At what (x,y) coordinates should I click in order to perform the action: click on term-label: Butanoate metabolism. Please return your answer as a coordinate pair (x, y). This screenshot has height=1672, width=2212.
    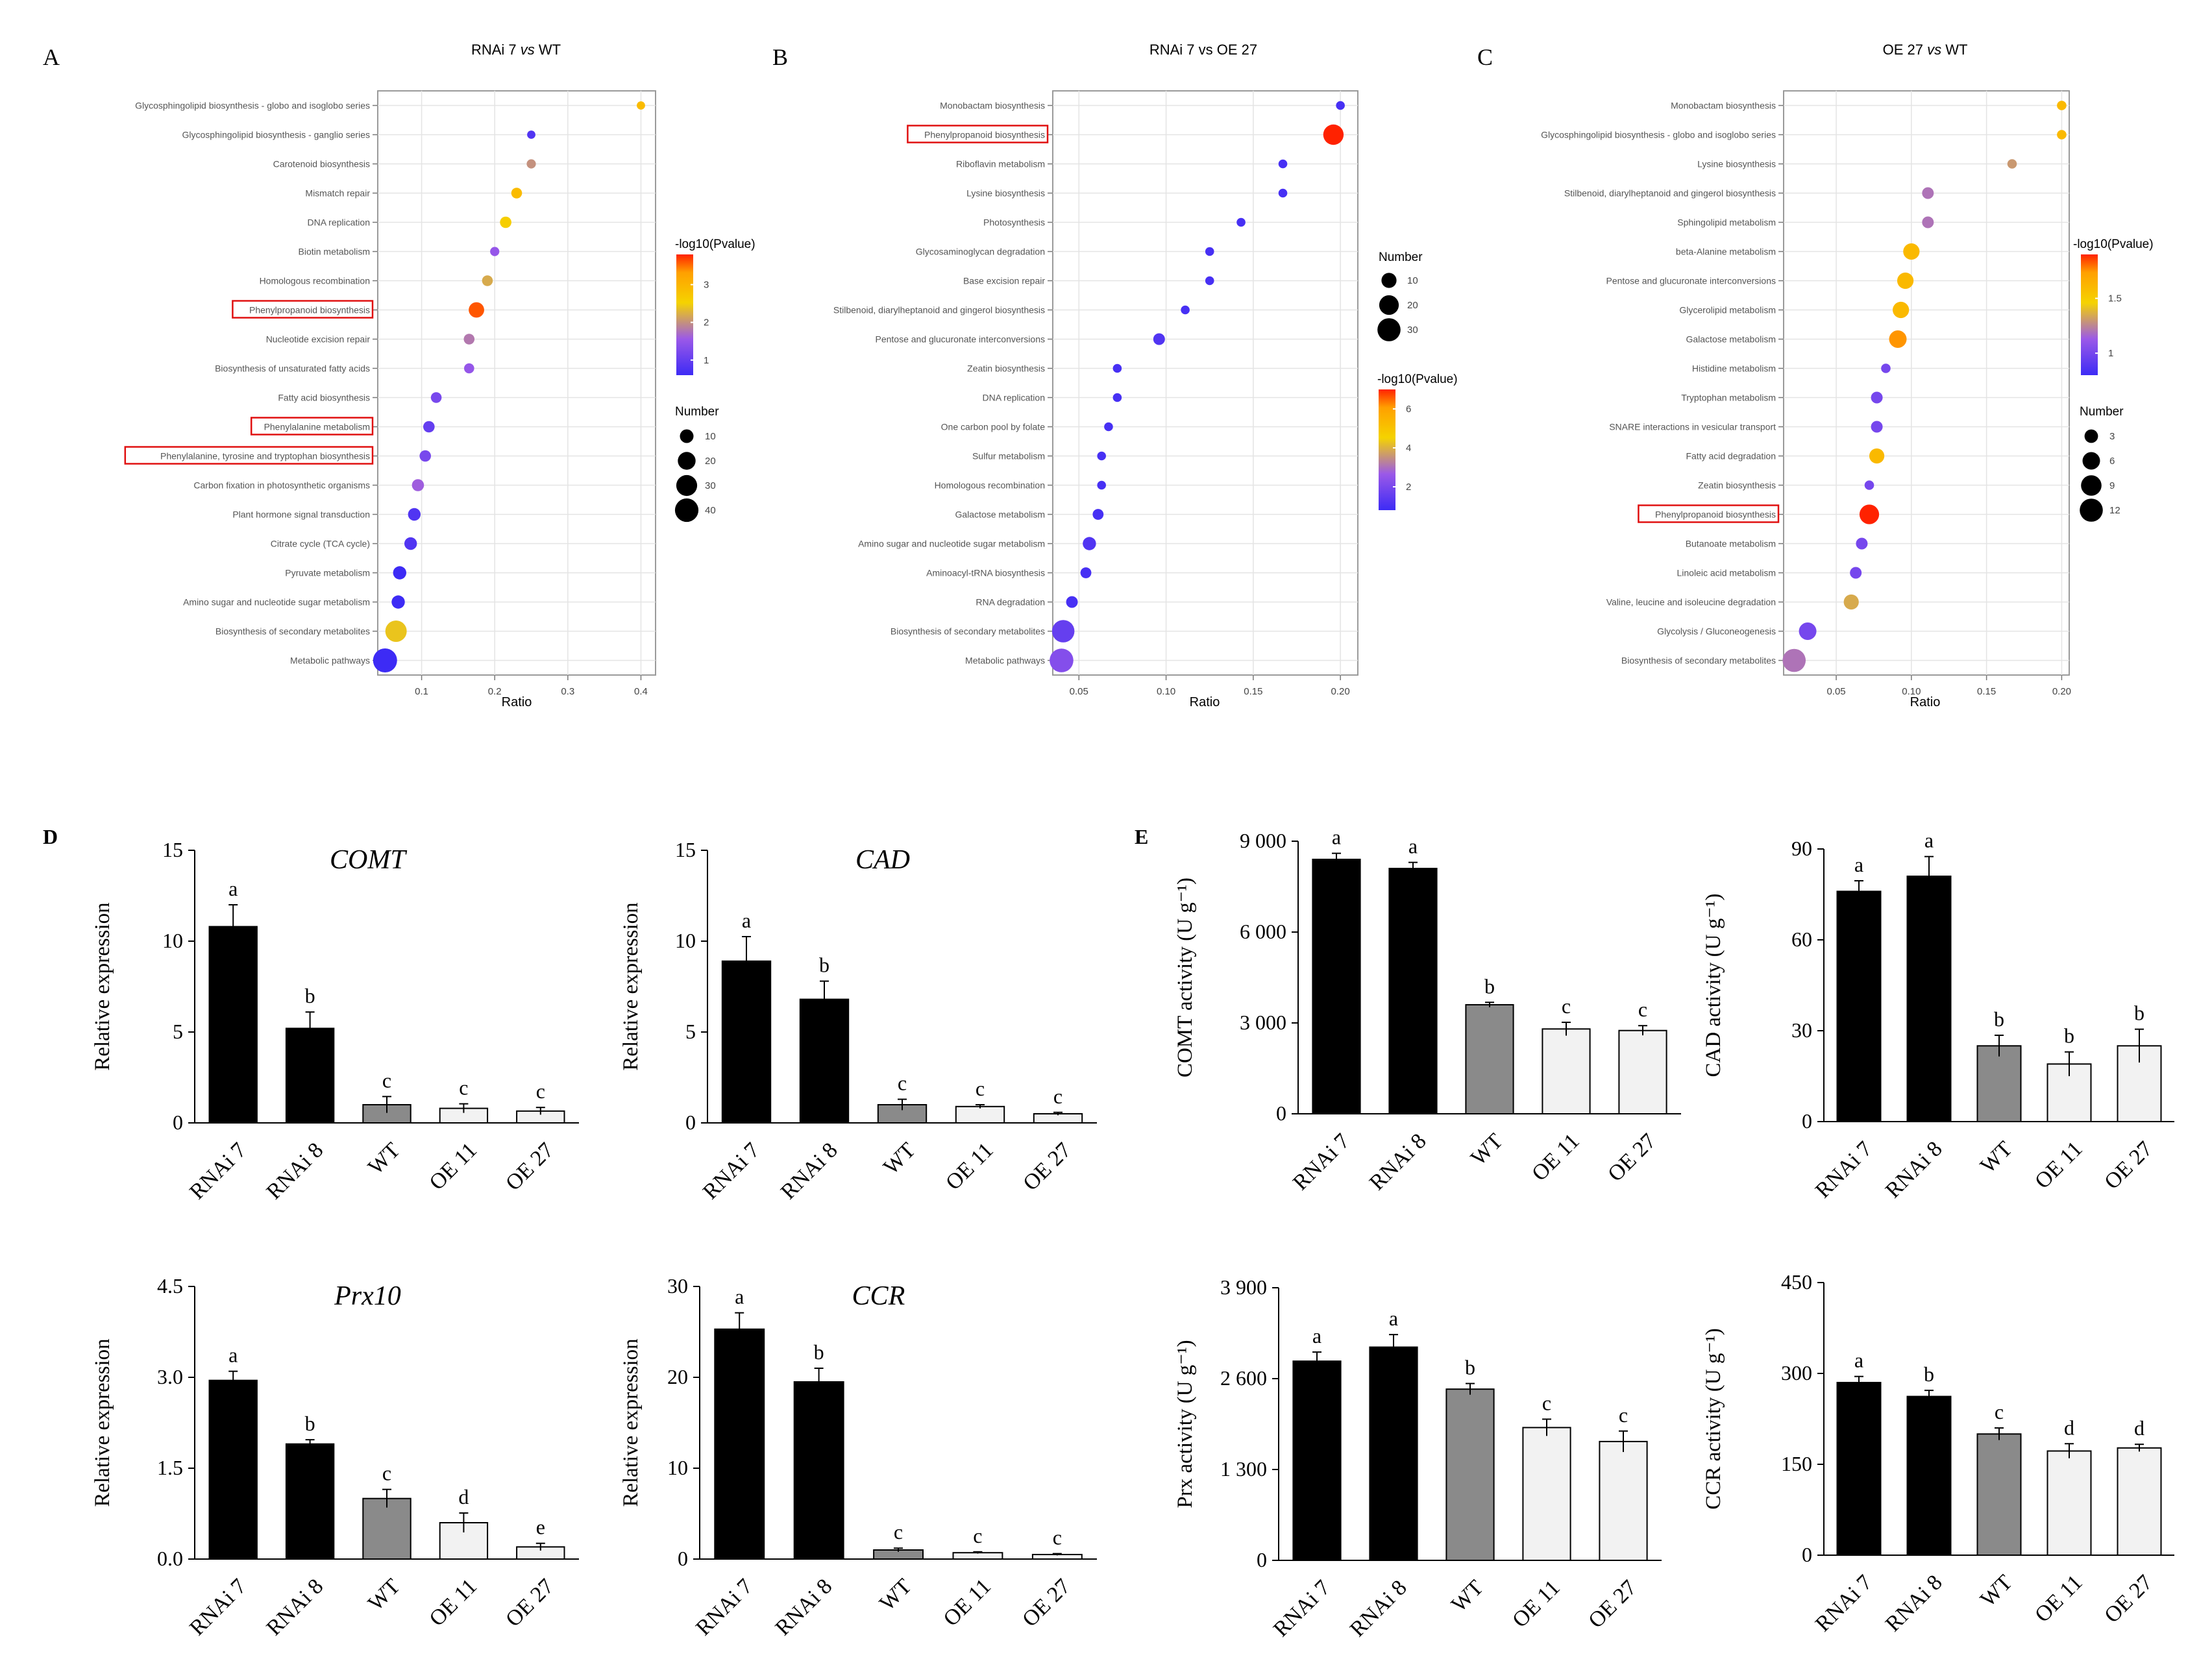
    Looking at the image, I should click on (1731, 544).